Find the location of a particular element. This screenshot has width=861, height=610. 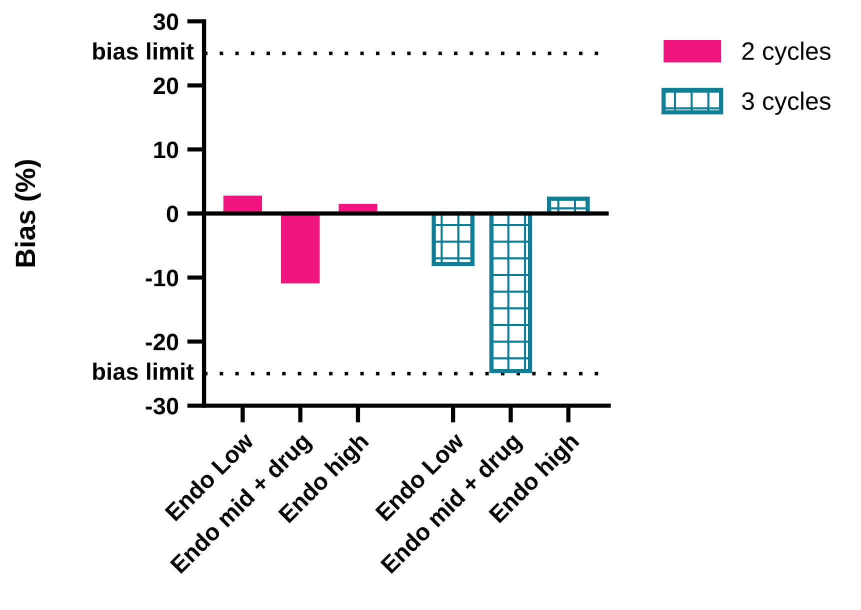

y-tick-label: 0 is located at coordinates (172, 214).